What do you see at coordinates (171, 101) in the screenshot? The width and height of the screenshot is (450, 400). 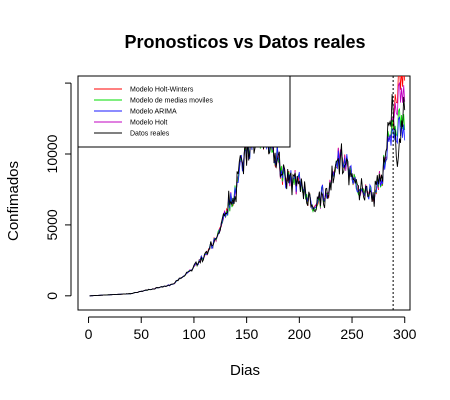 I see `legend-label: Modelo de medias moviles` at bounding box center [171, 101].